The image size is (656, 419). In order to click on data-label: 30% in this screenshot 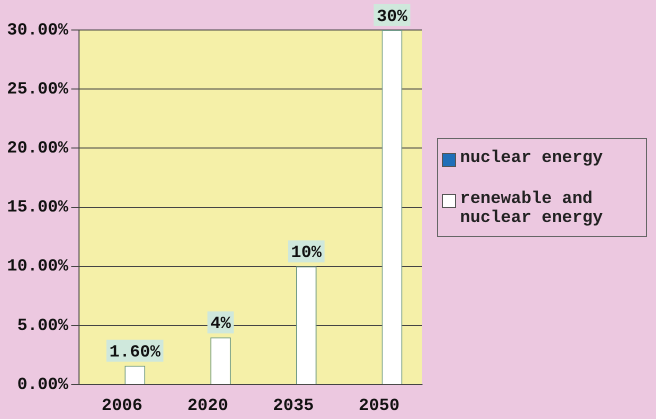, I will do `click(392, 17)`.